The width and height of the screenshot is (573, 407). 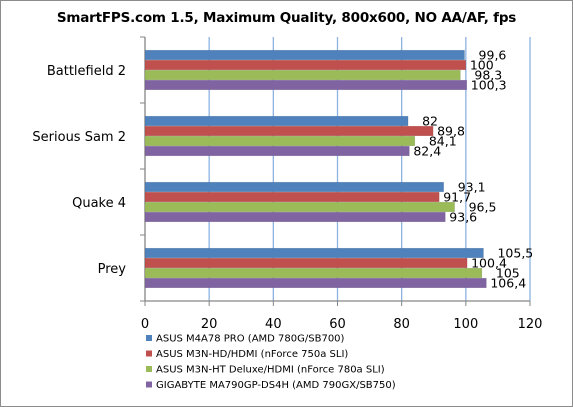 I want to click on data-label: 100,3, so click(x=489, y=84).